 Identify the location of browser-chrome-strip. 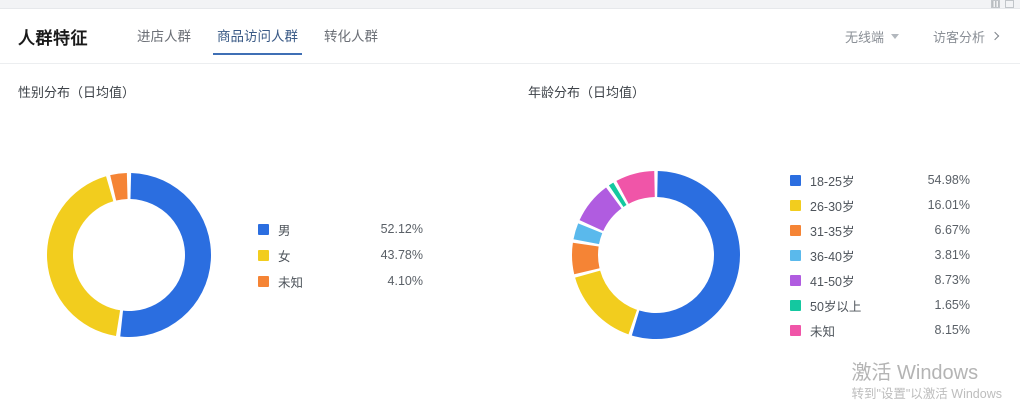
(510, 4).